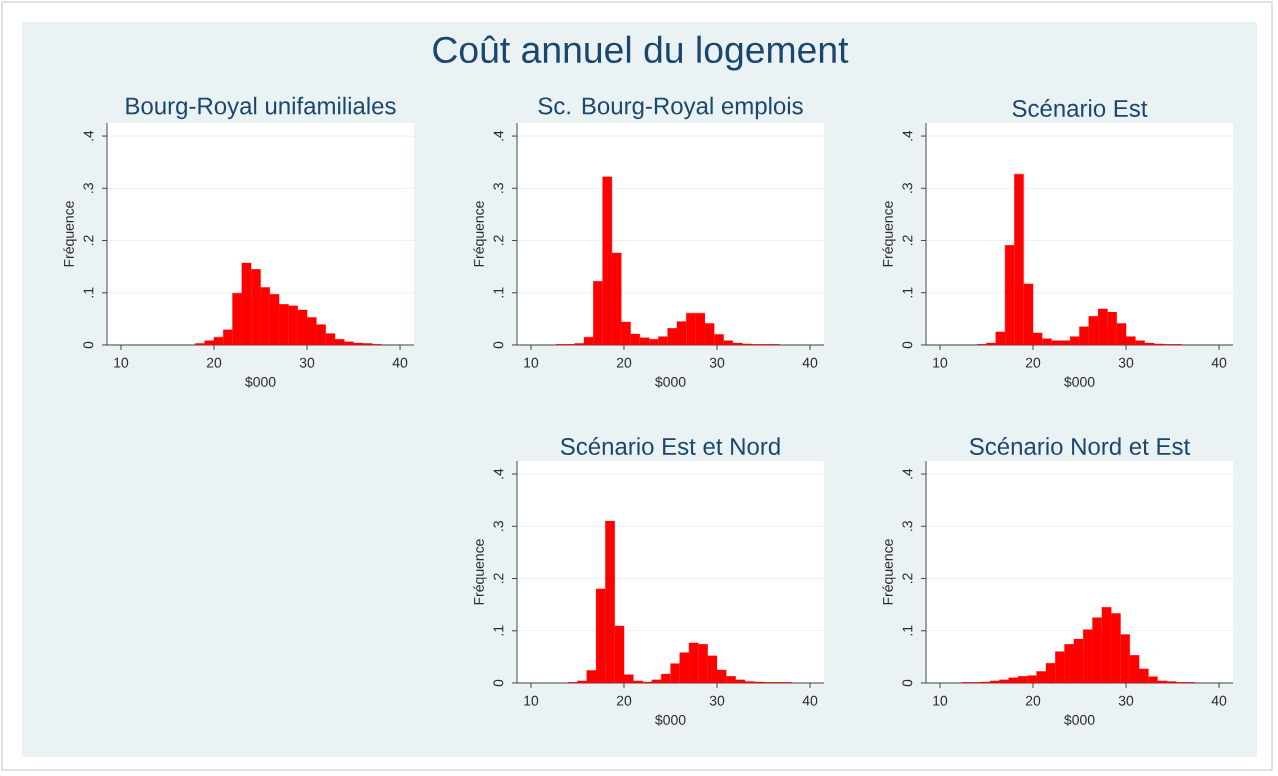  Describe the element at coordinates (641, 53) in the screenshot. I see `chart-title: Coût annuel du logement` at that location.